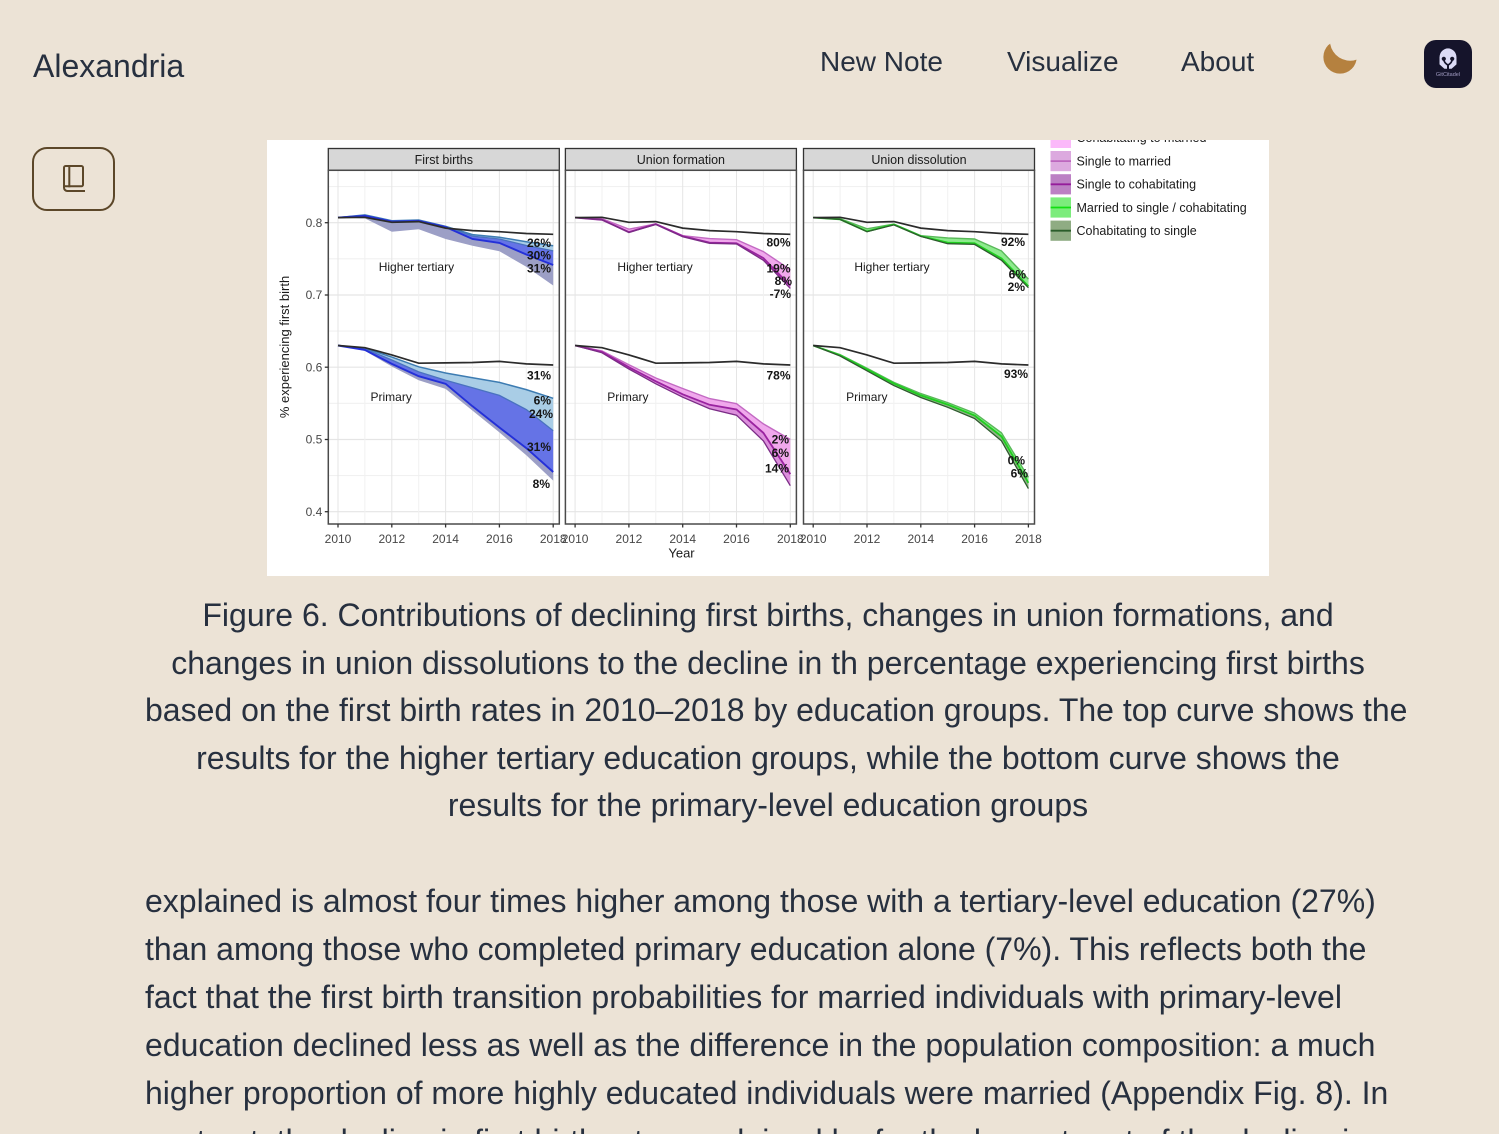  I want to click on svg-text: 30%, so click(539, 256).